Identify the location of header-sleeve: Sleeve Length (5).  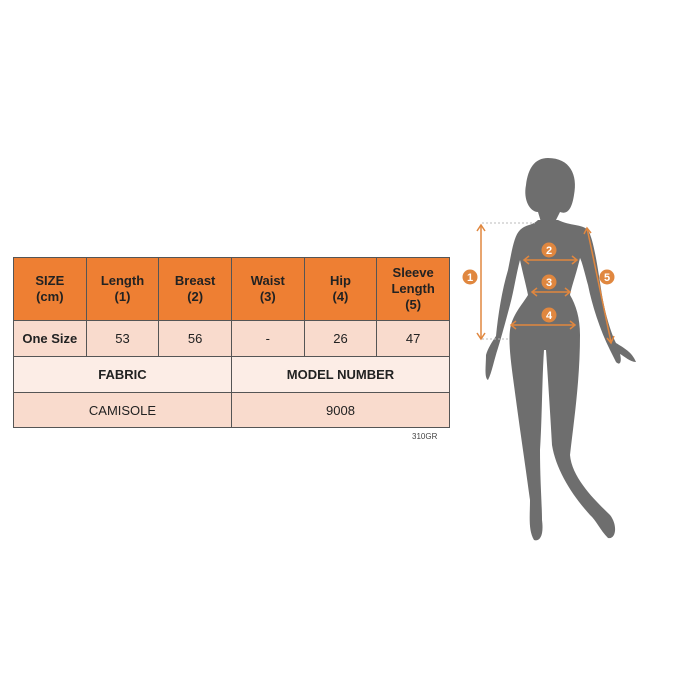
(413, 289).